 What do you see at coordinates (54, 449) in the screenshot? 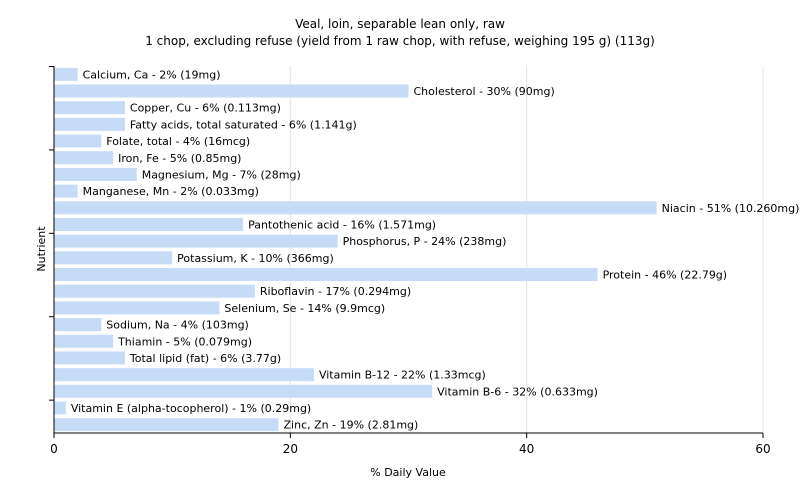
I see `x-tick-label: 0` at bounding box center [54, 449].